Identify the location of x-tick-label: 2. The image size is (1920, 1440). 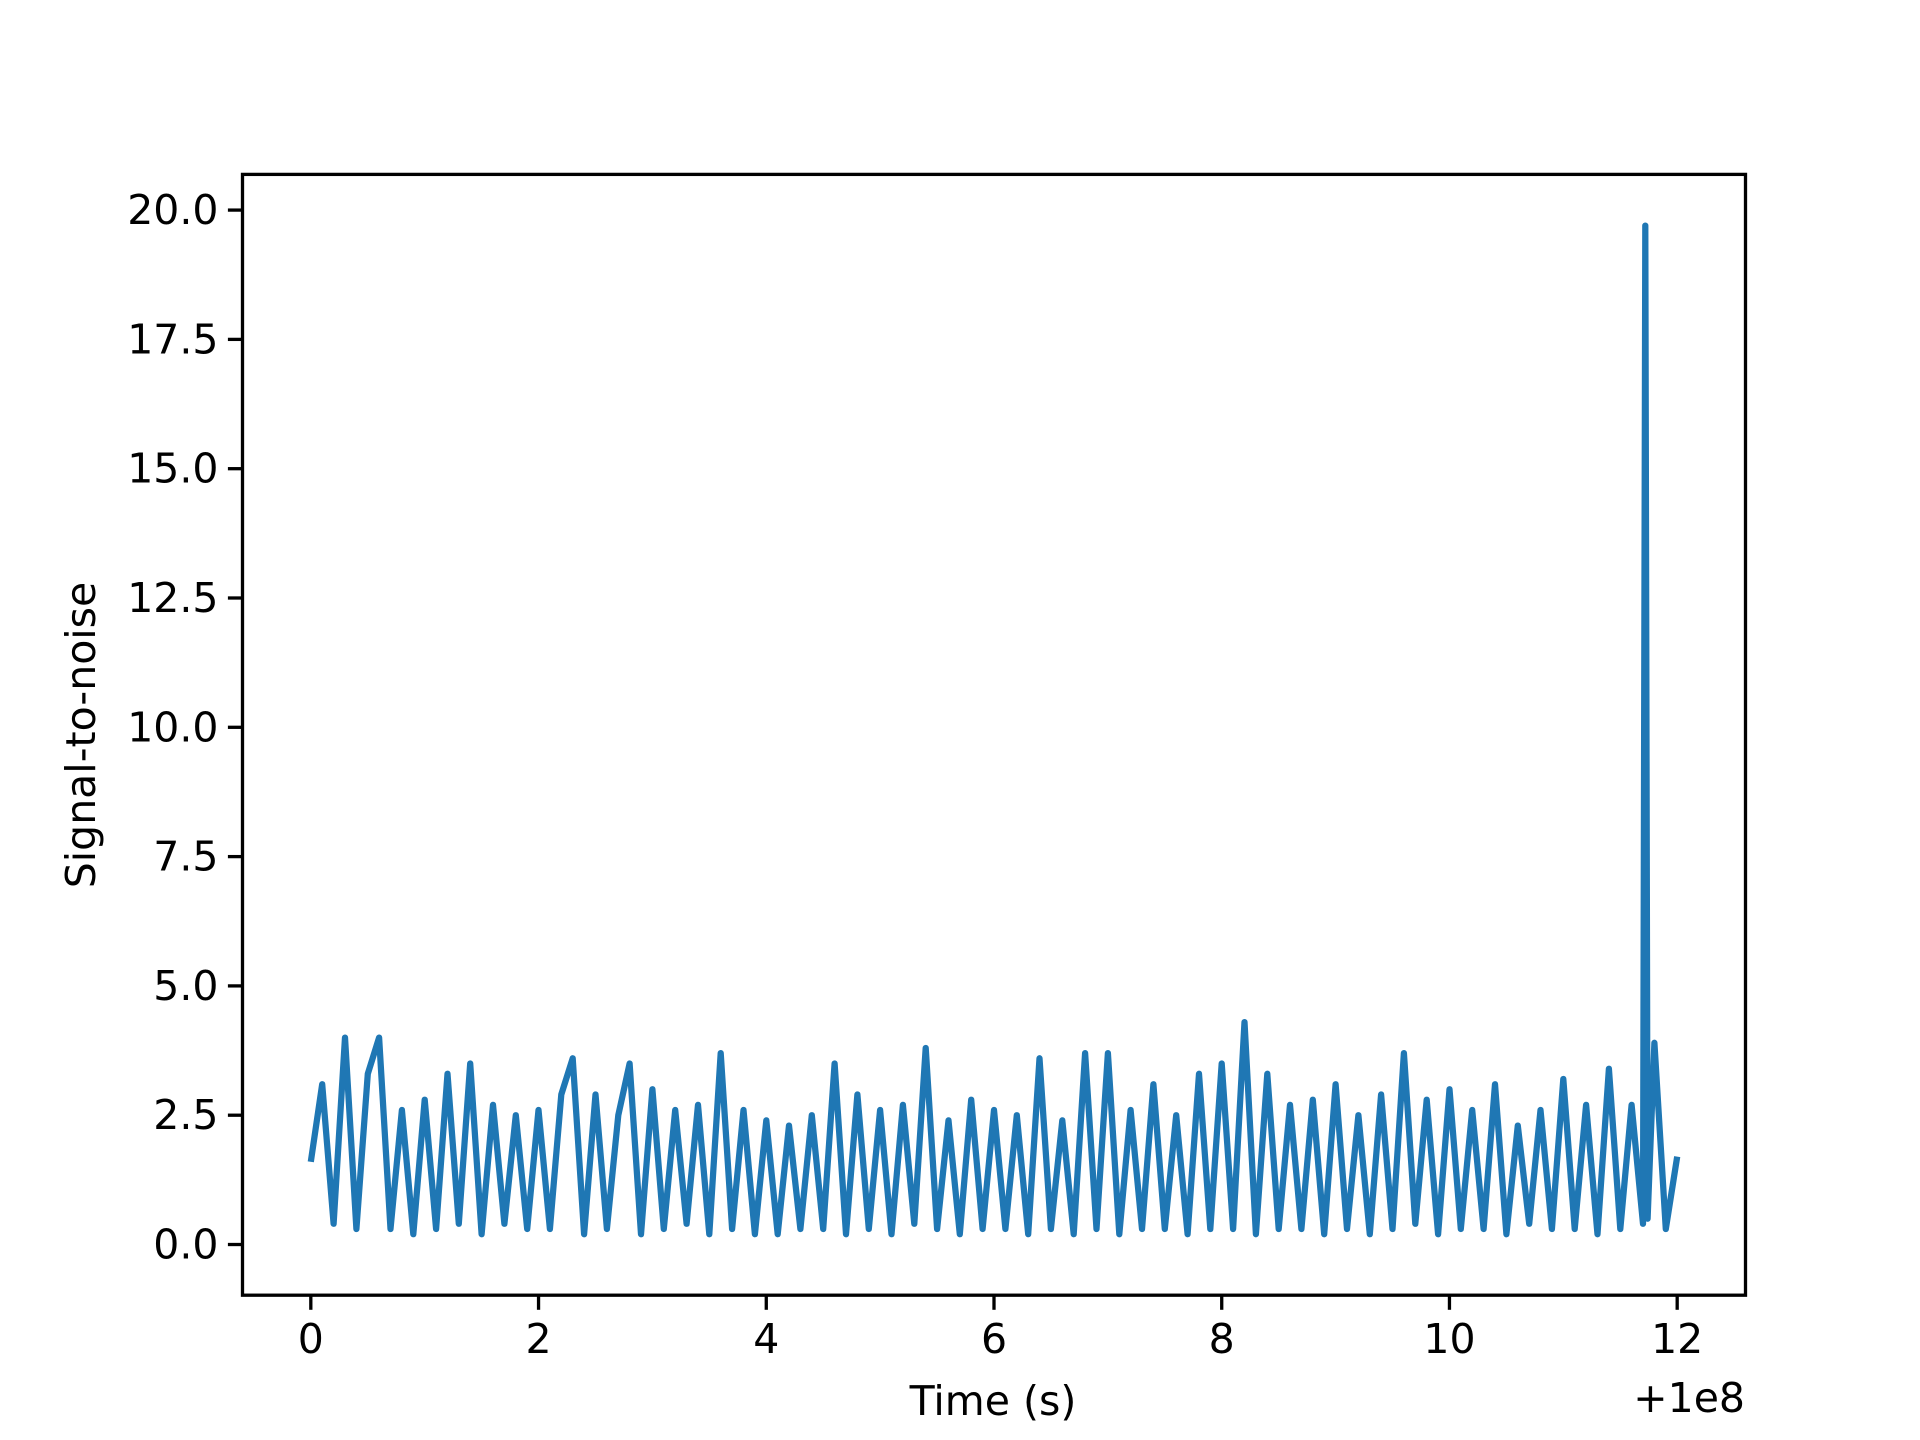
(538, 1339).